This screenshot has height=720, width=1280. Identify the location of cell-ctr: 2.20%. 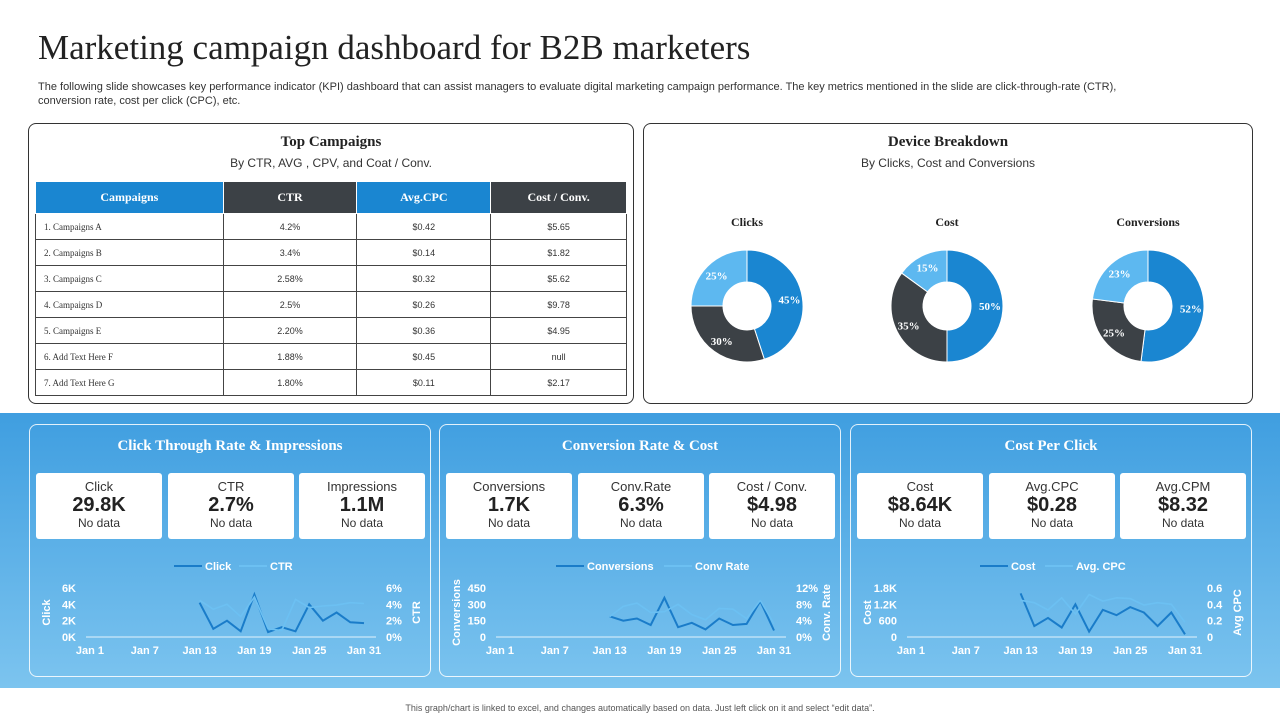
(290, 330).